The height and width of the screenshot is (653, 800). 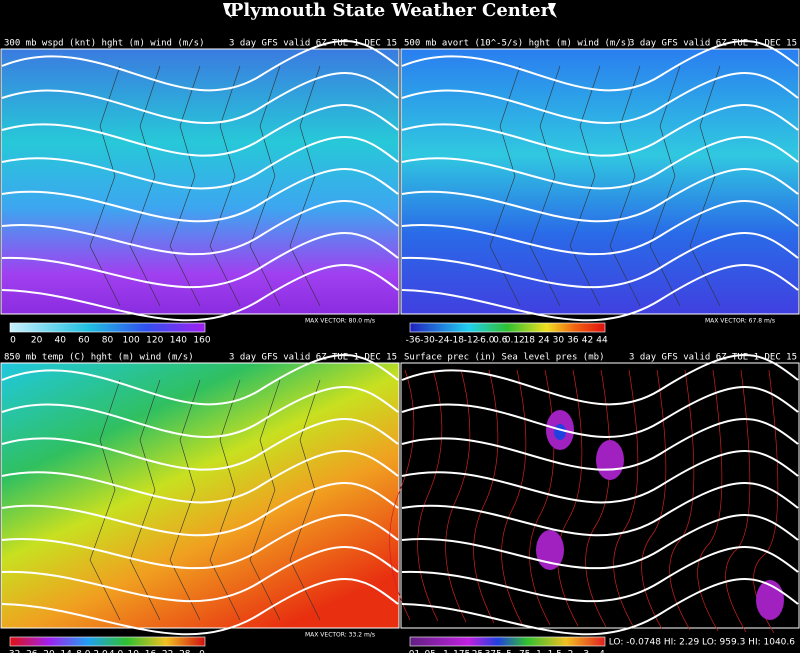 I want to click on scale-label: 2, so click(x=571, y=651).